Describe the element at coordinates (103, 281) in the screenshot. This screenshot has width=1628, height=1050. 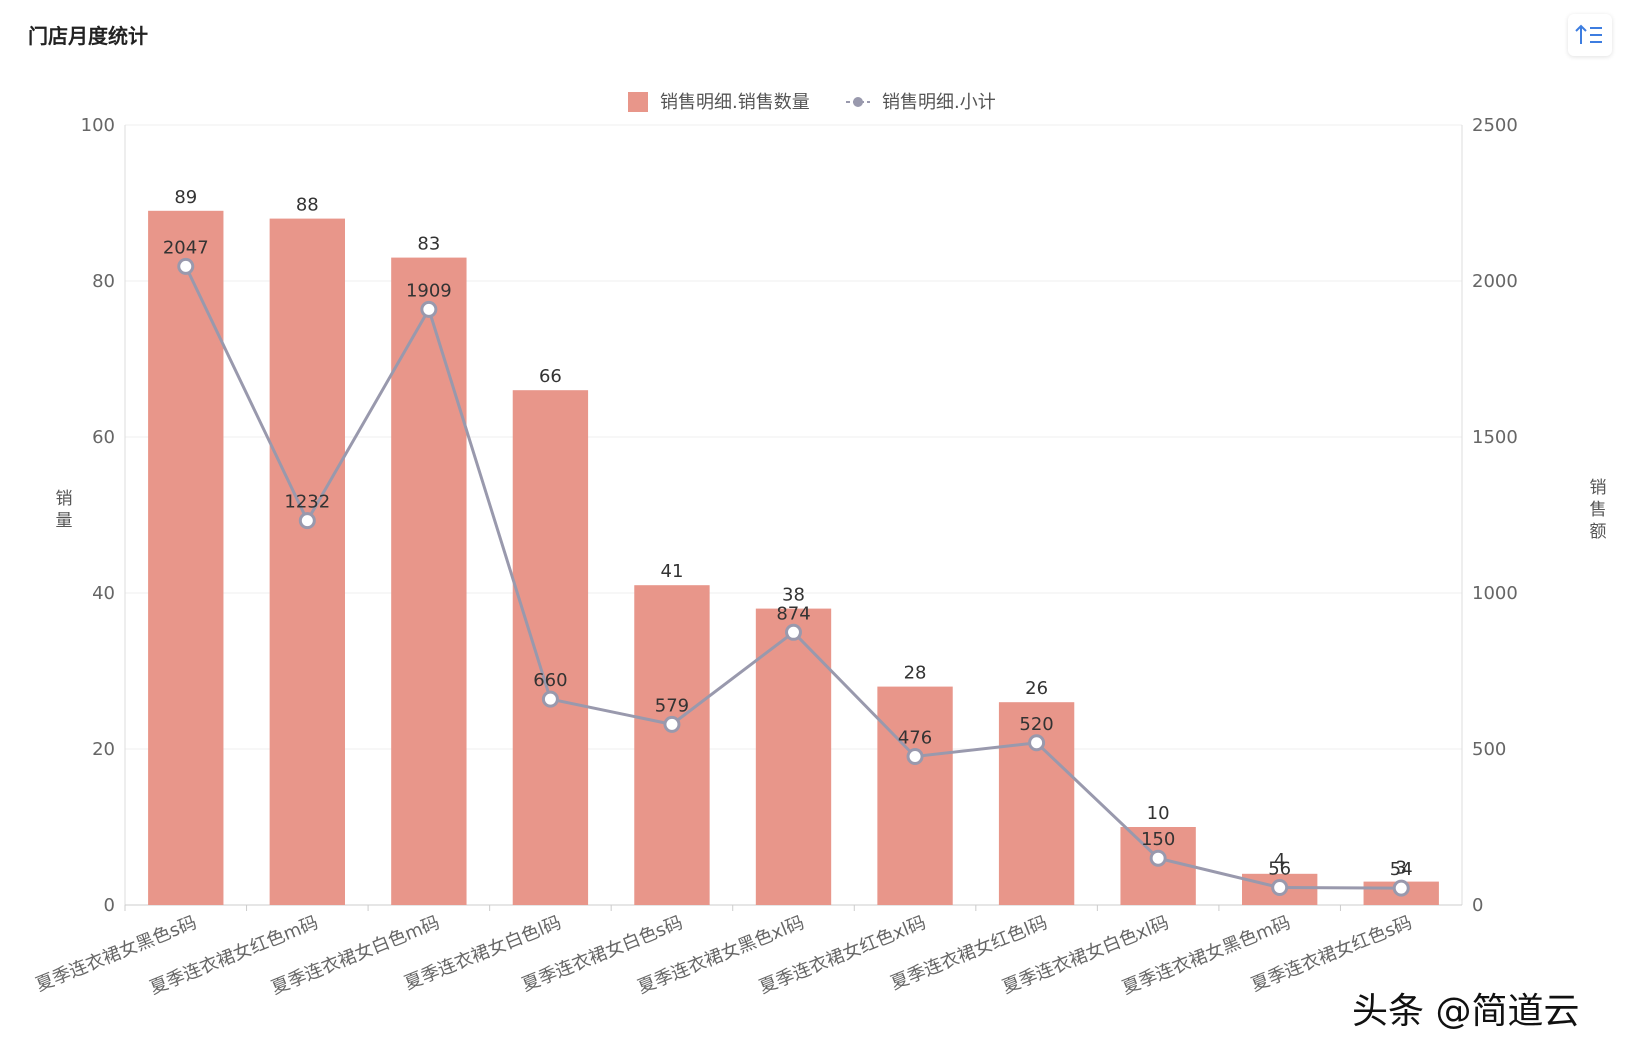
I see `left-tick-label: 80` at that location.